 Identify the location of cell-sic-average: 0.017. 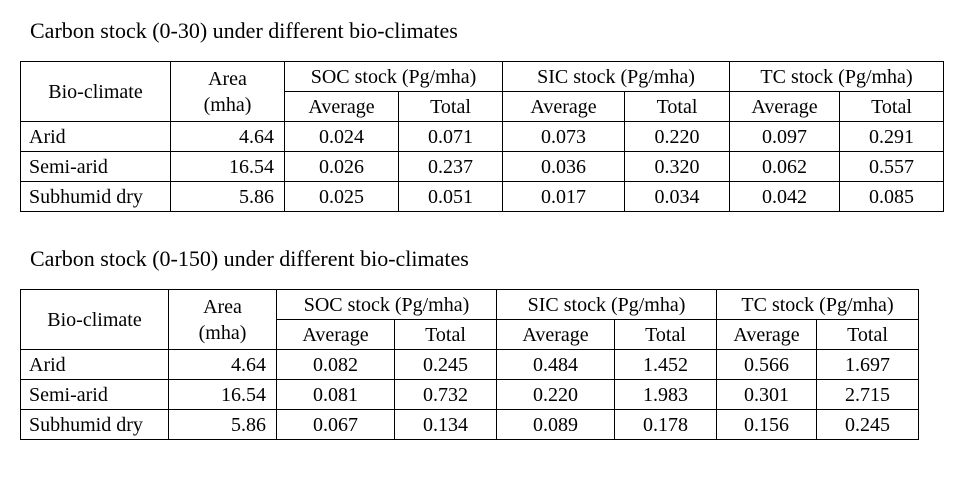
(563, 196).